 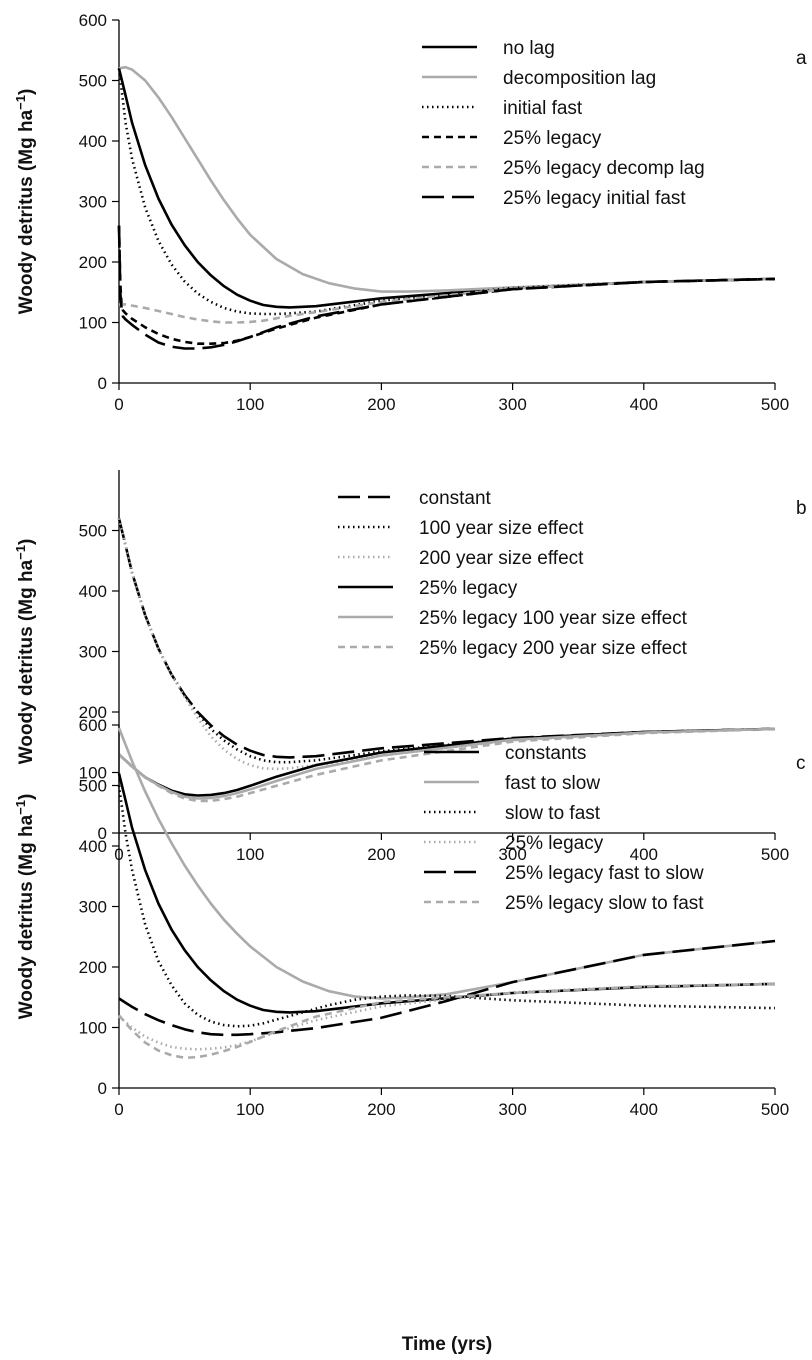 What do you see at coordinates (529, 48) in the screenshot?
I see `legend-label: no lag` at bounding box center [529, 48].